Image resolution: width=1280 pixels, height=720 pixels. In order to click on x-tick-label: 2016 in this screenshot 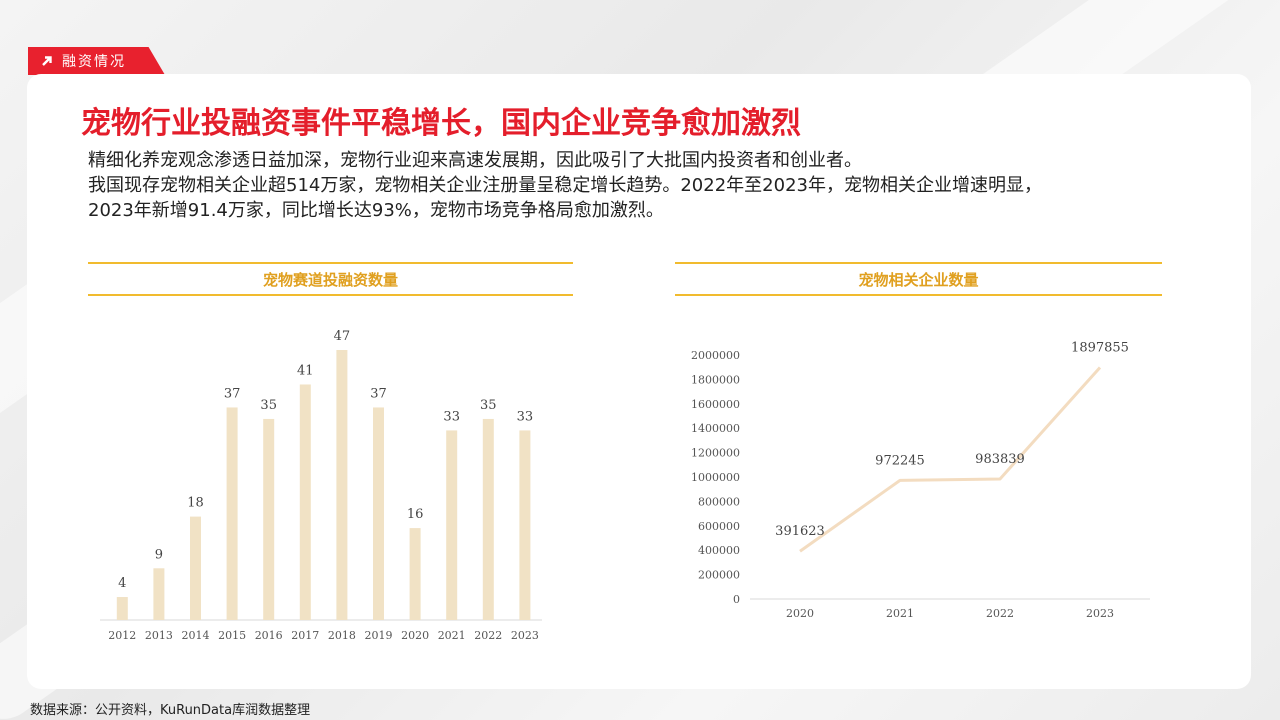, I will do `click(269, 635)`.